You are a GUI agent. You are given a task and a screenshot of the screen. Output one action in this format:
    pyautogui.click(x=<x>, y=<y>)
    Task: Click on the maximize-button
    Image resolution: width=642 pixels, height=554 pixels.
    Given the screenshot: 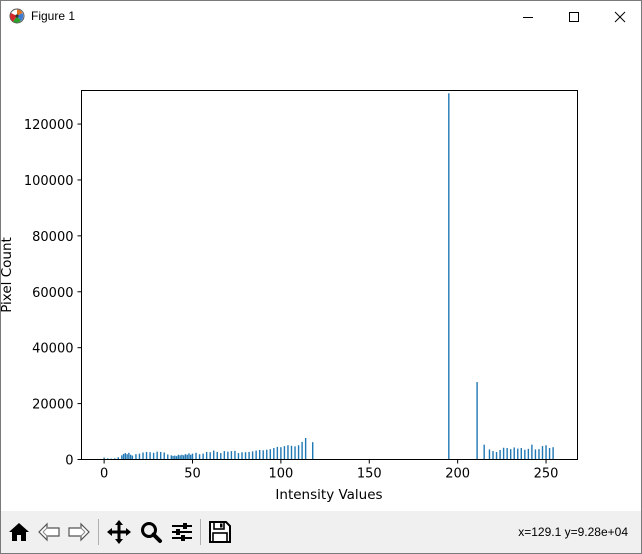 What is the action you would take?
    pyautogui.click(x=574, y=16)
    